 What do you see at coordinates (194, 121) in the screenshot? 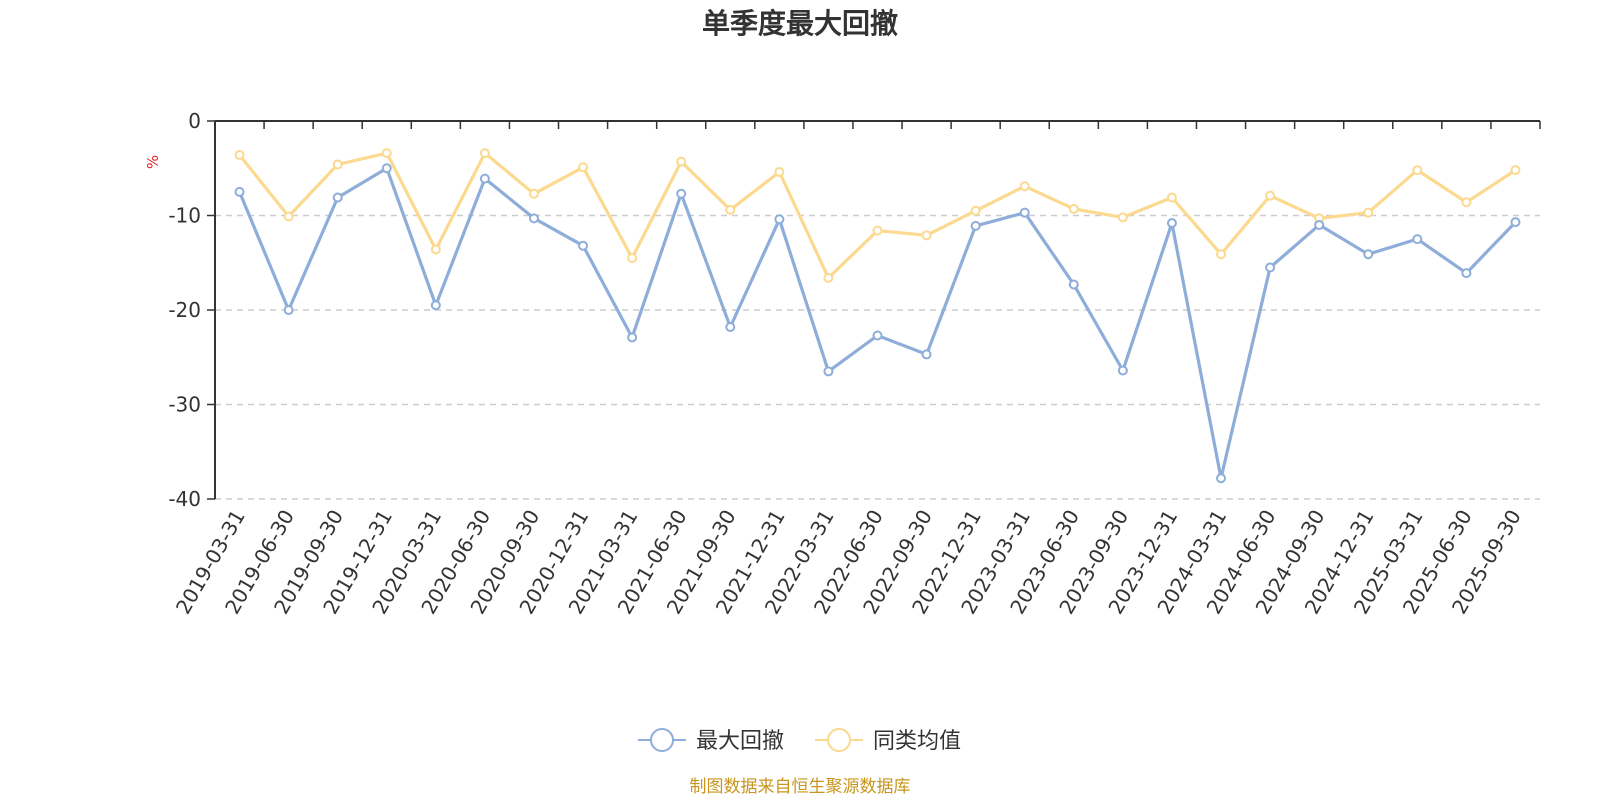
I see `y-tick-label: 0` at bounding box center [194, 121].